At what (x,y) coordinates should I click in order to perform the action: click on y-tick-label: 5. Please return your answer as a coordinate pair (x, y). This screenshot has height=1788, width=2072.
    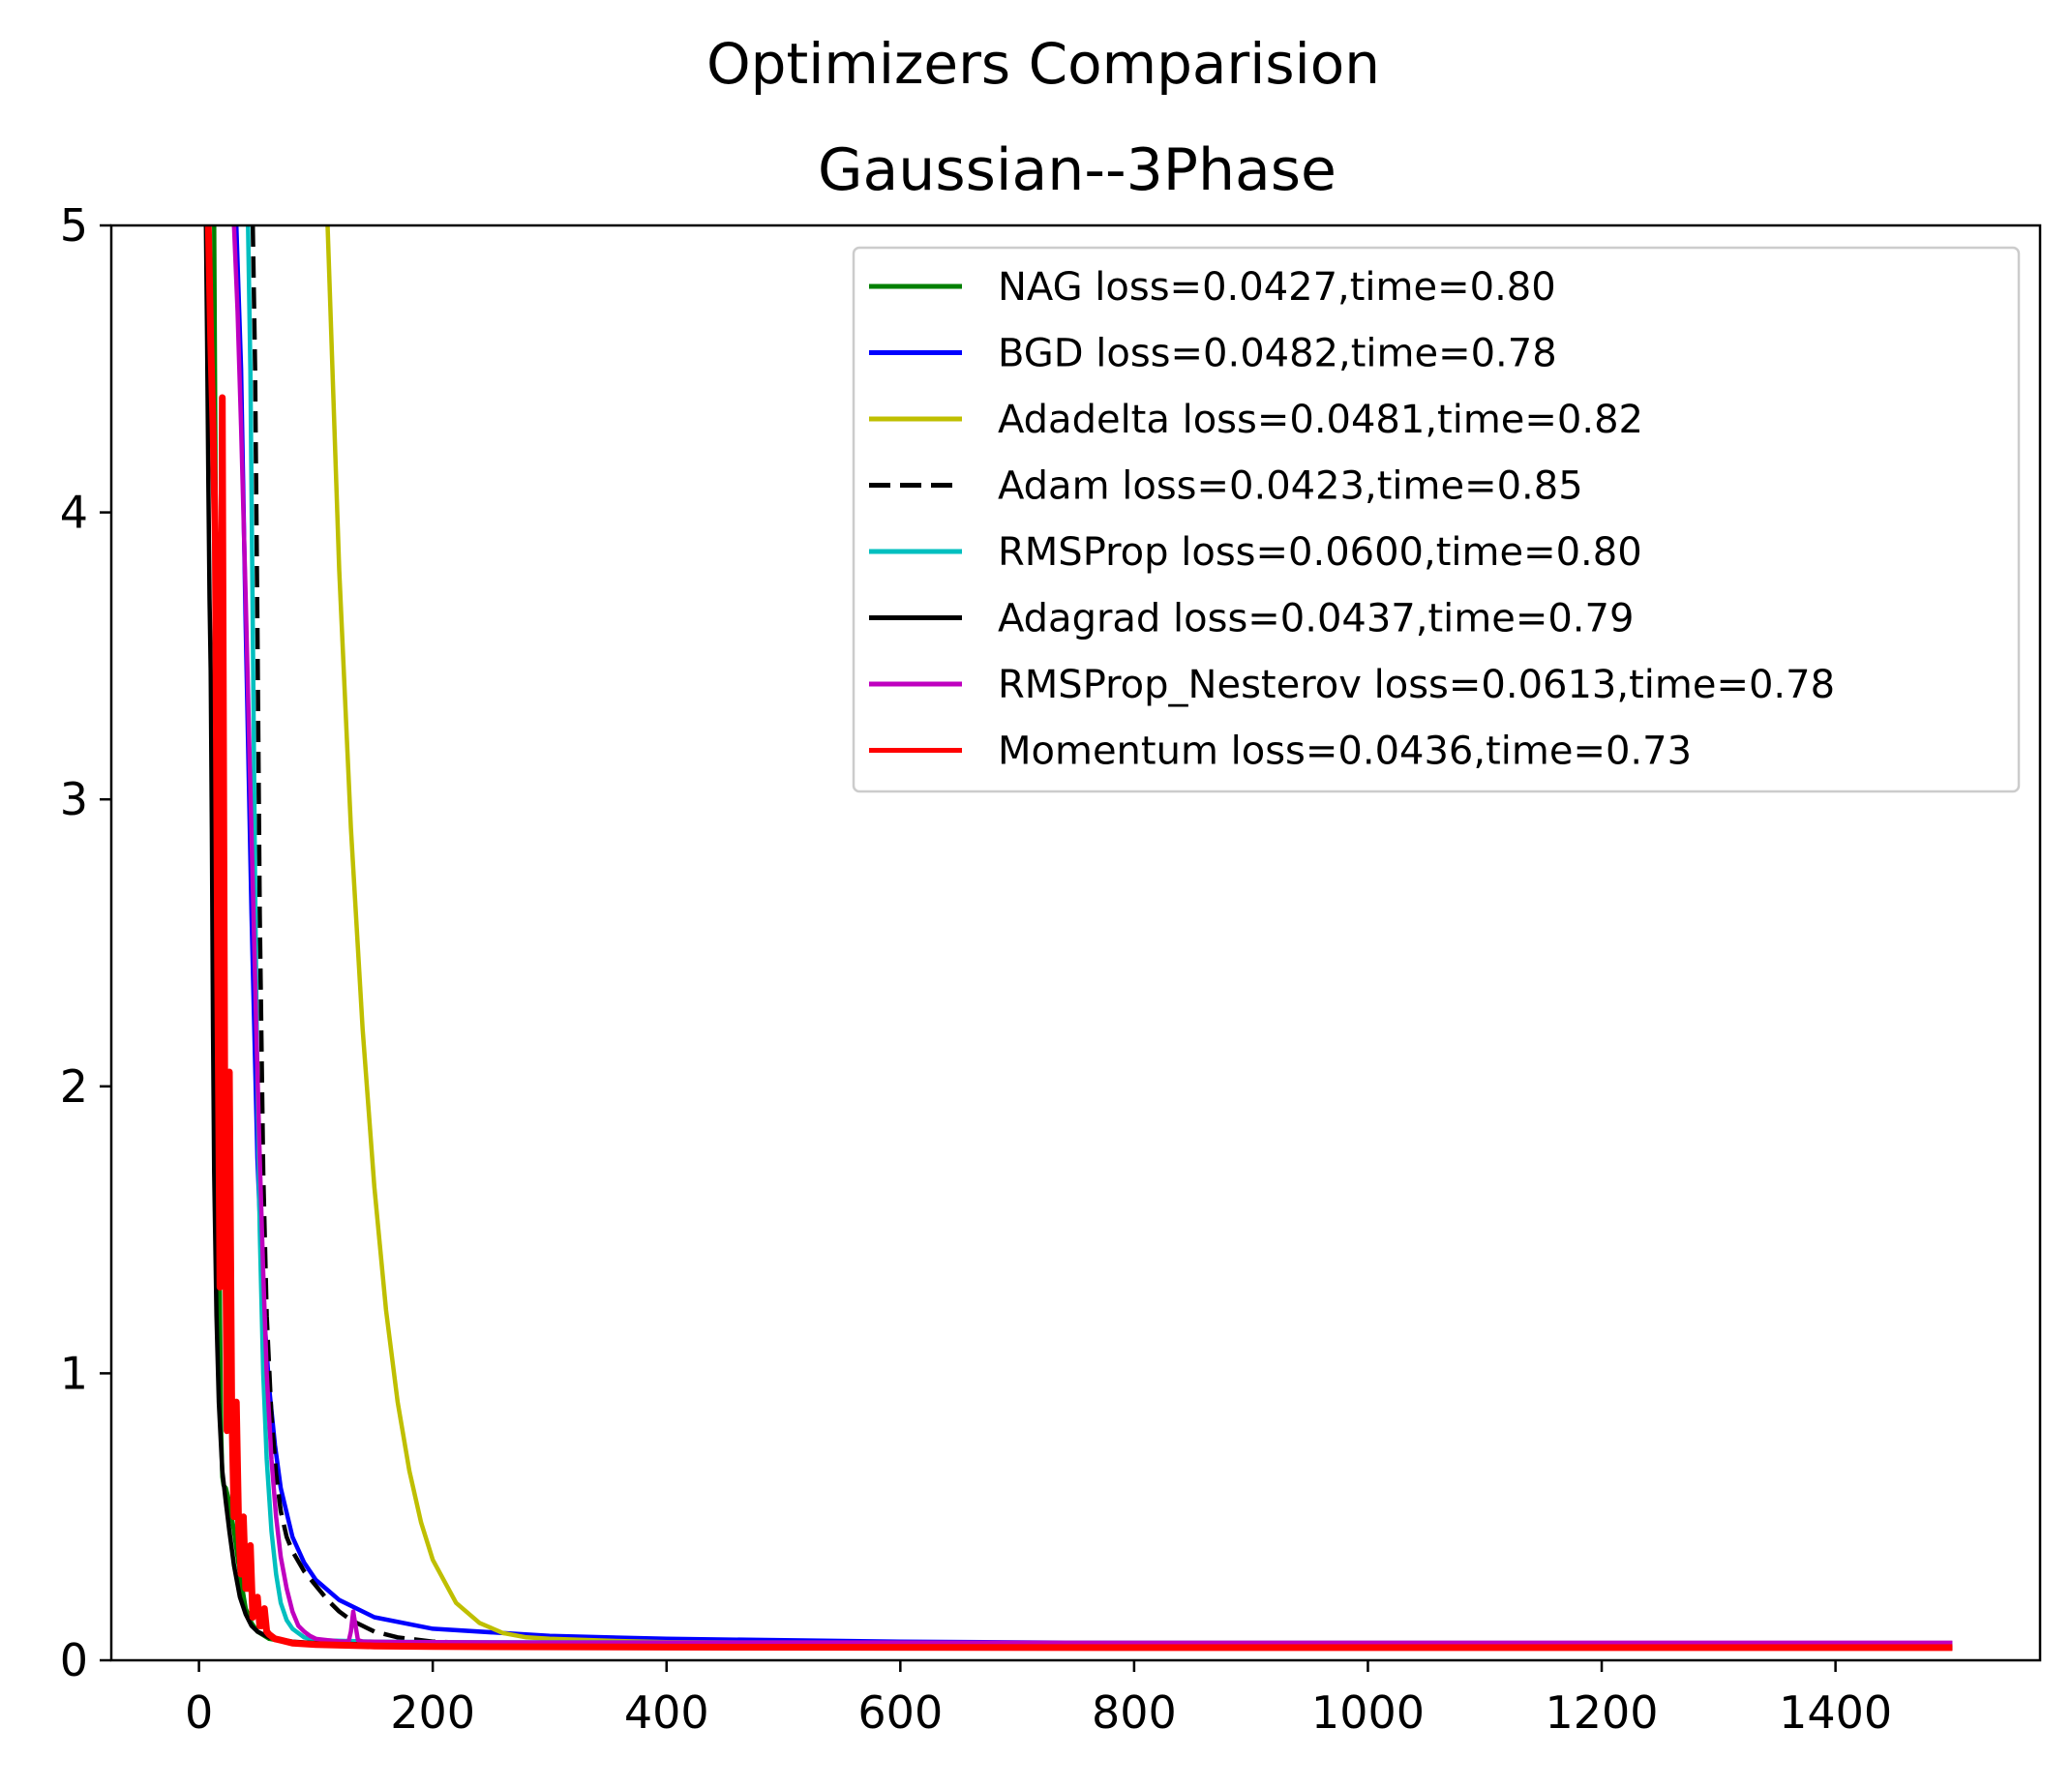
    Looking at the image, I should click on (74, 226).